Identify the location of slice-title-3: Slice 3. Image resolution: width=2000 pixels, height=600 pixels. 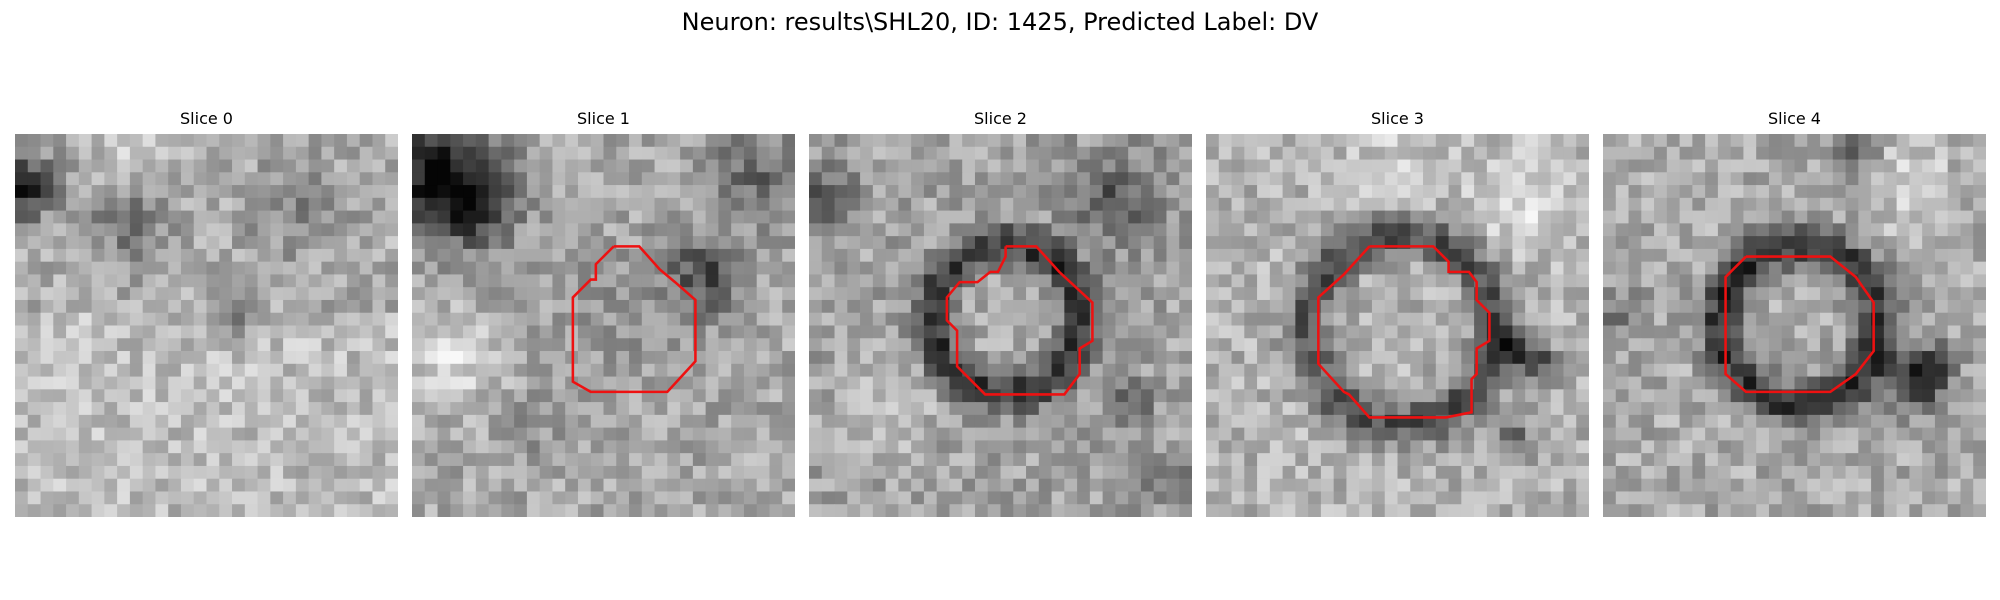
(1397, 118).